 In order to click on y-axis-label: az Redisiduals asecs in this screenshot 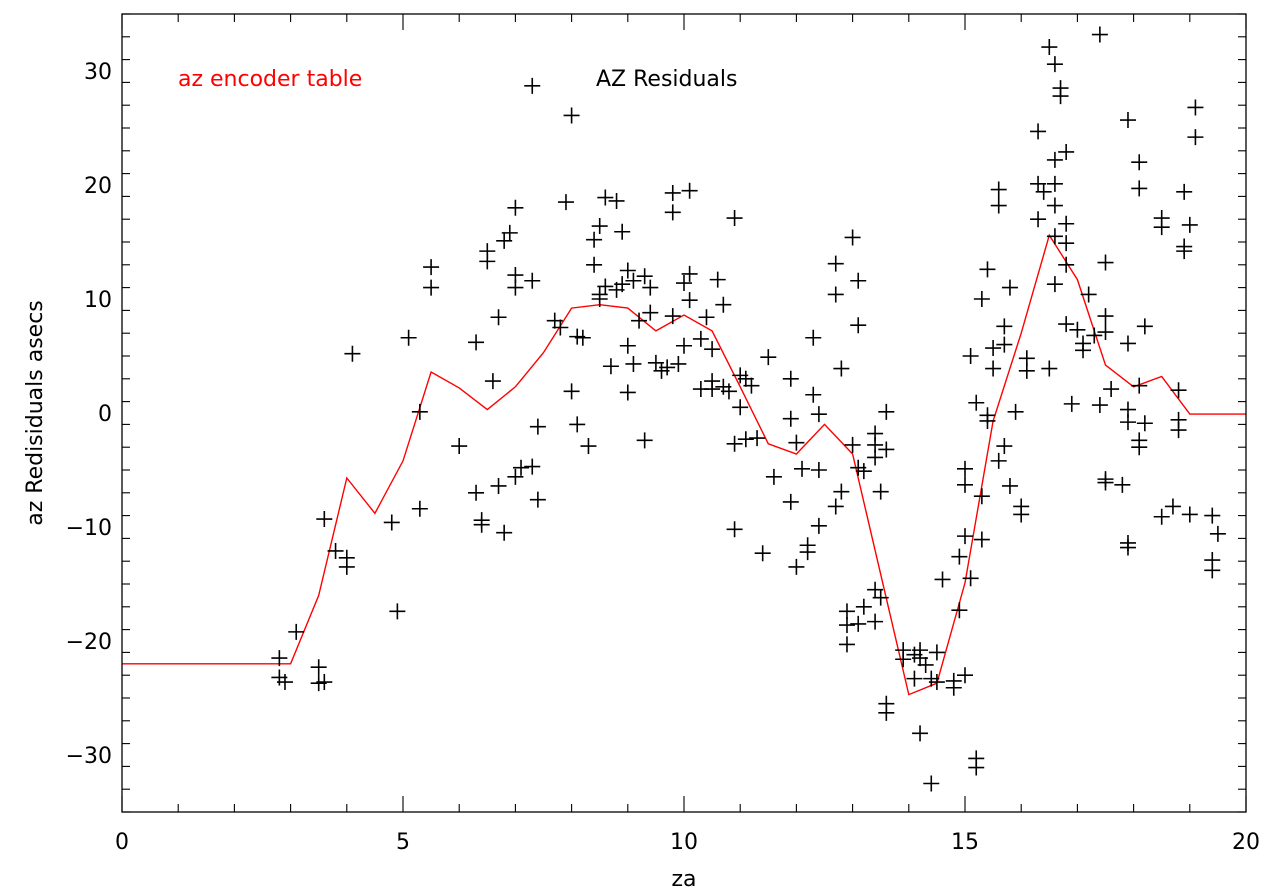, I will do `click(35, 413)`.